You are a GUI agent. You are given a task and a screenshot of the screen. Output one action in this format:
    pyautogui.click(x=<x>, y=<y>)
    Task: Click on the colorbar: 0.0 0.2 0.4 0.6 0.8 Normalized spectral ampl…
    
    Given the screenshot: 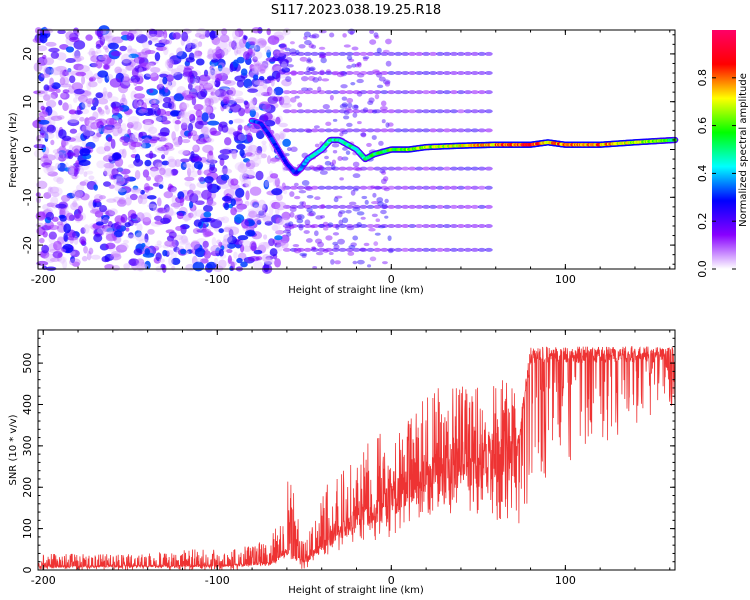 What is the action you would take?
    pyautogui.click(x=722, y=154)
    